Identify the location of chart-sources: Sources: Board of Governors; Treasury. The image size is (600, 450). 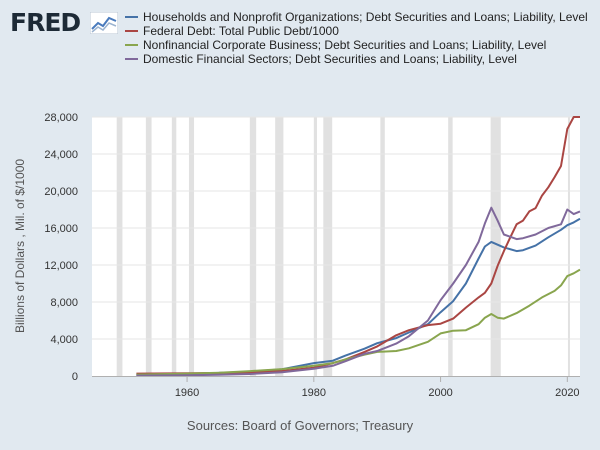
(300, 425).